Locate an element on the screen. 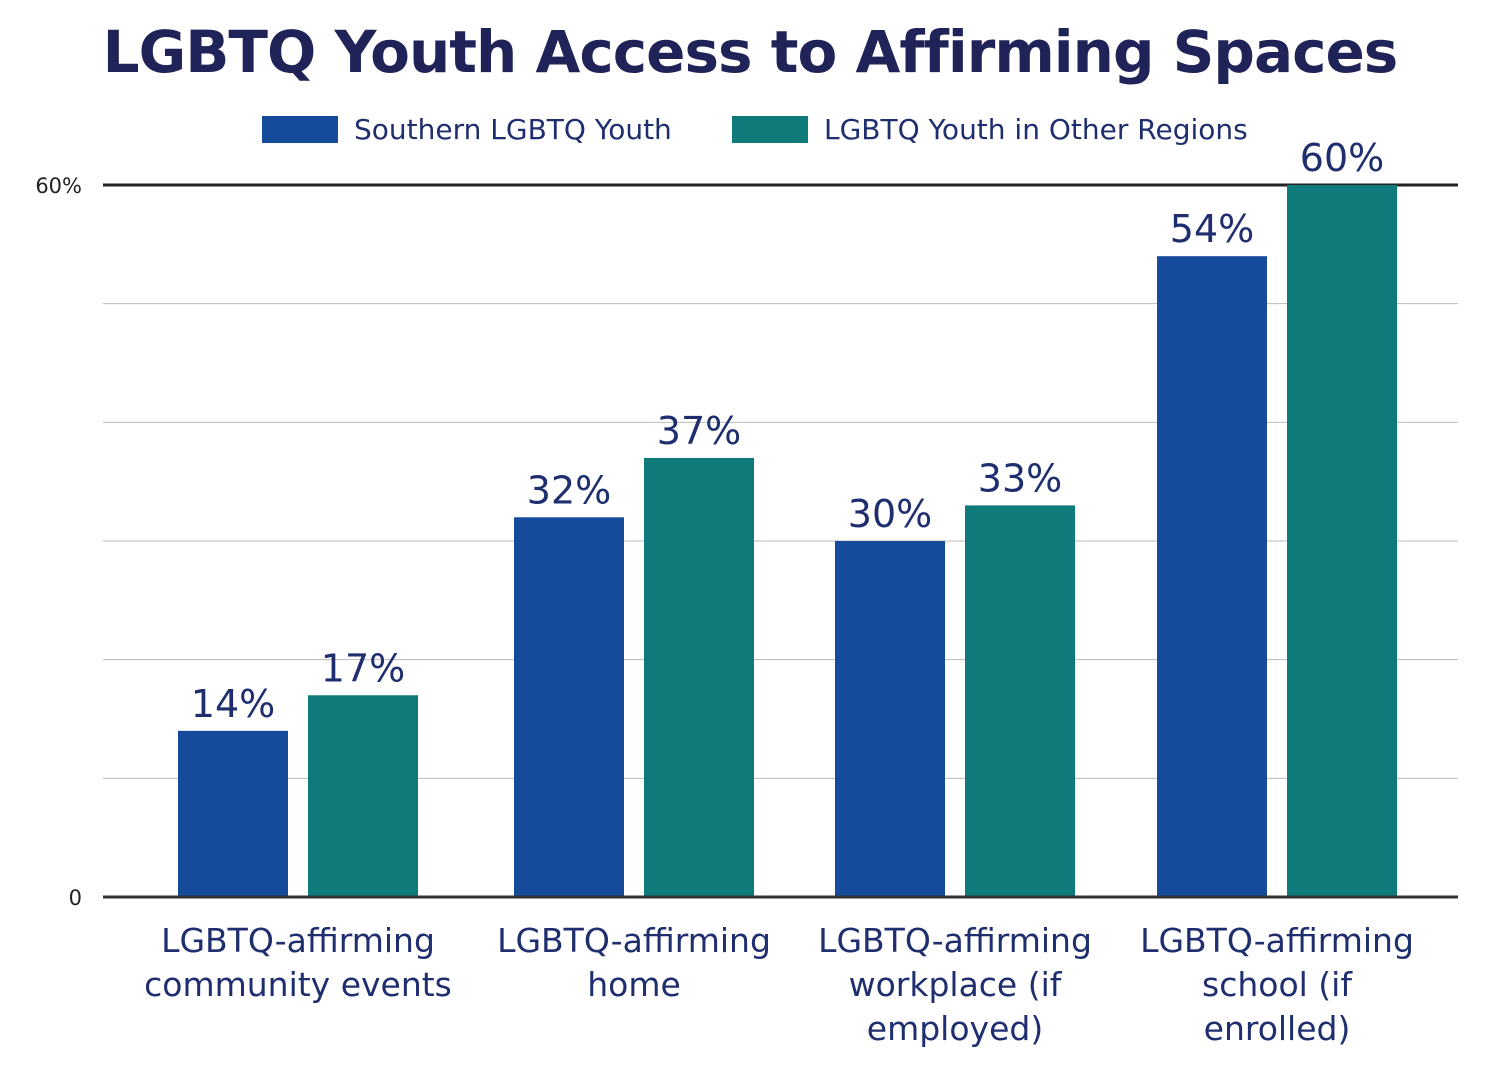  legend-swatch-southern is located at coordinates (300, 129).